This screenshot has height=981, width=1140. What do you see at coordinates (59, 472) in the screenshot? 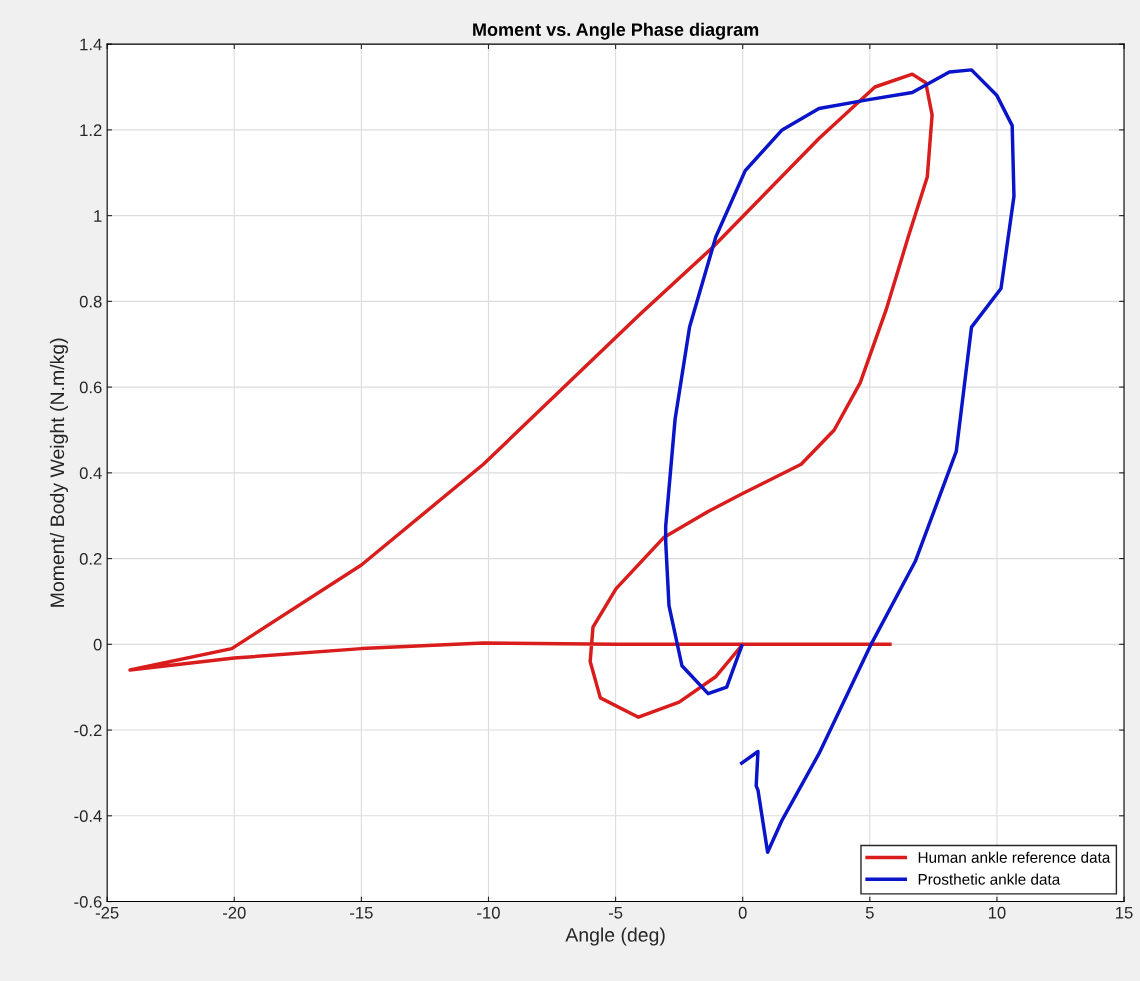
I see `y-axis-title: Moment/ Body Weight (N.m/kg)` at bounding box center [59, 472].